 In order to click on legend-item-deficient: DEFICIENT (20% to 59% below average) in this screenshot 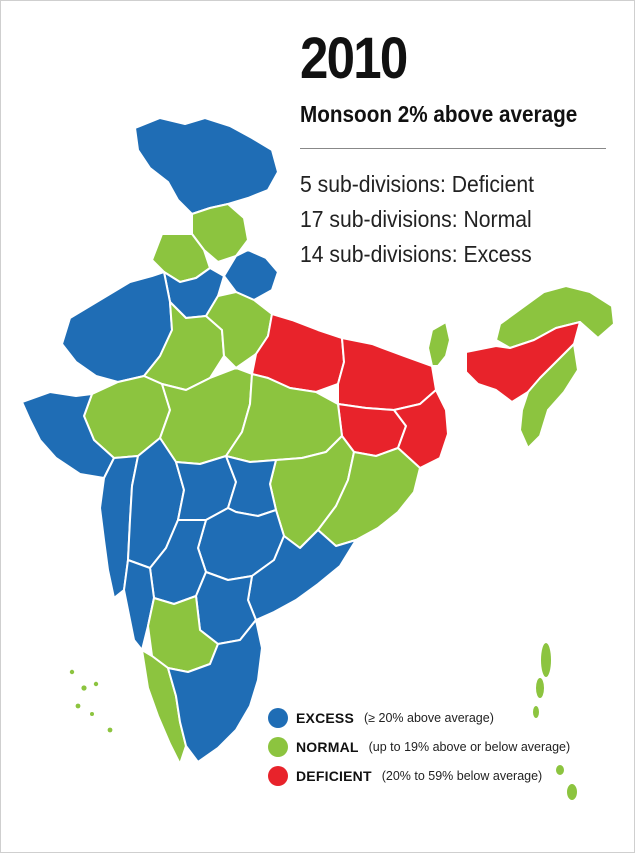, I will do `click(419, 775)`.